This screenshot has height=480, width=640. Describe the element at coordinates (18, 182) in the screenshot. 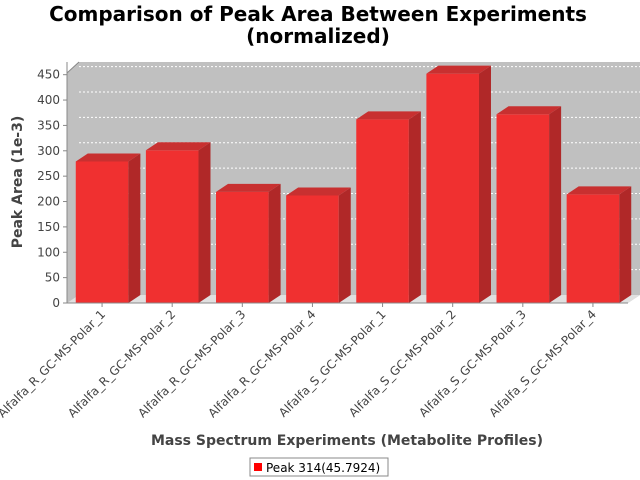

I see `y-axis-title: Peak Area (1e-3)` at that location.